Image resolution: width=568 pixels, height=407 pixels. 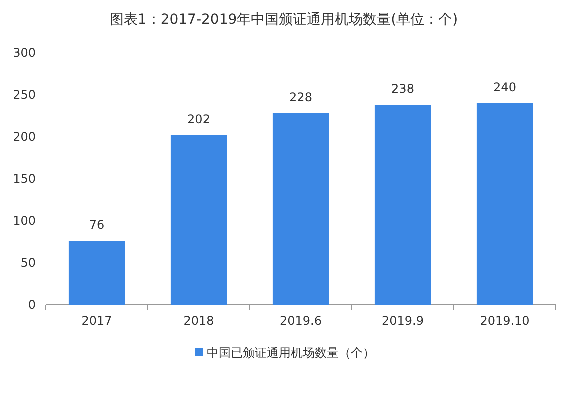 What do you see at coordinates (403, 321) in the screenshot?
I see `x-tick-label: 2019.9` at bounding box center [403, 321].